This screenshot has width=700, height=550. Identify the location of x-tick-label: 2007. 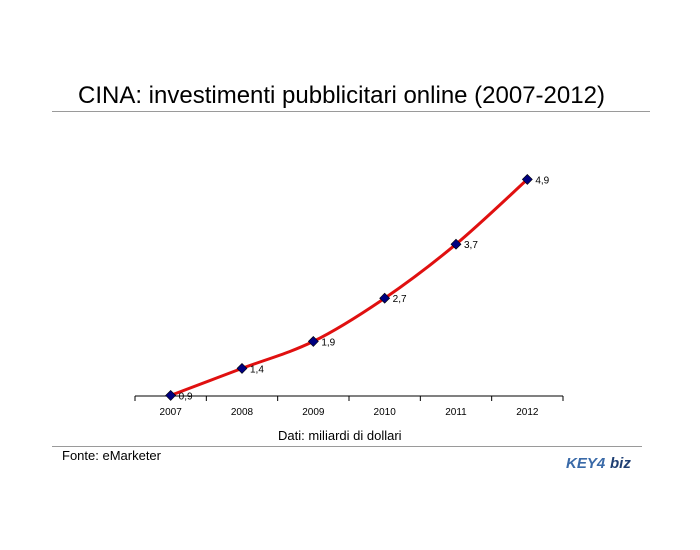
(171, 412).